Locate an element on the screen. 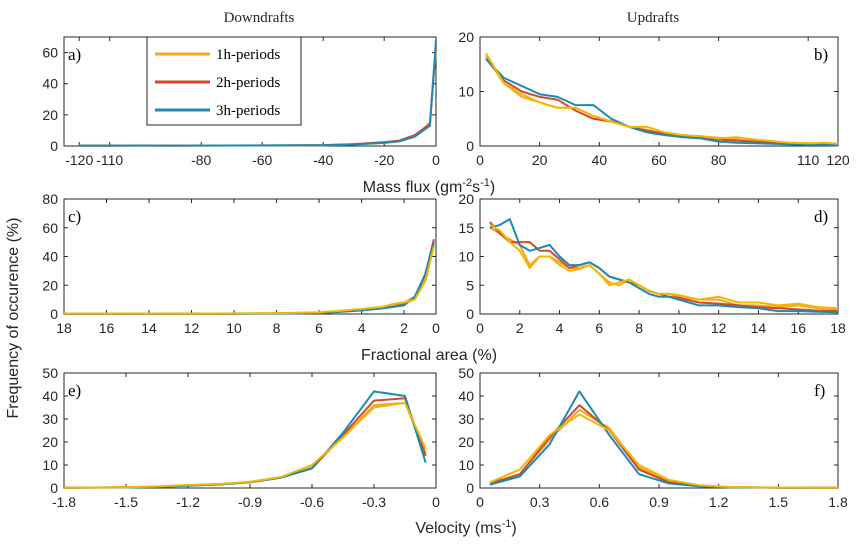 This screenshot has width=858, height=545. x-axis-label-mass-flux-part-2: s is located at coordinates (476, 187).